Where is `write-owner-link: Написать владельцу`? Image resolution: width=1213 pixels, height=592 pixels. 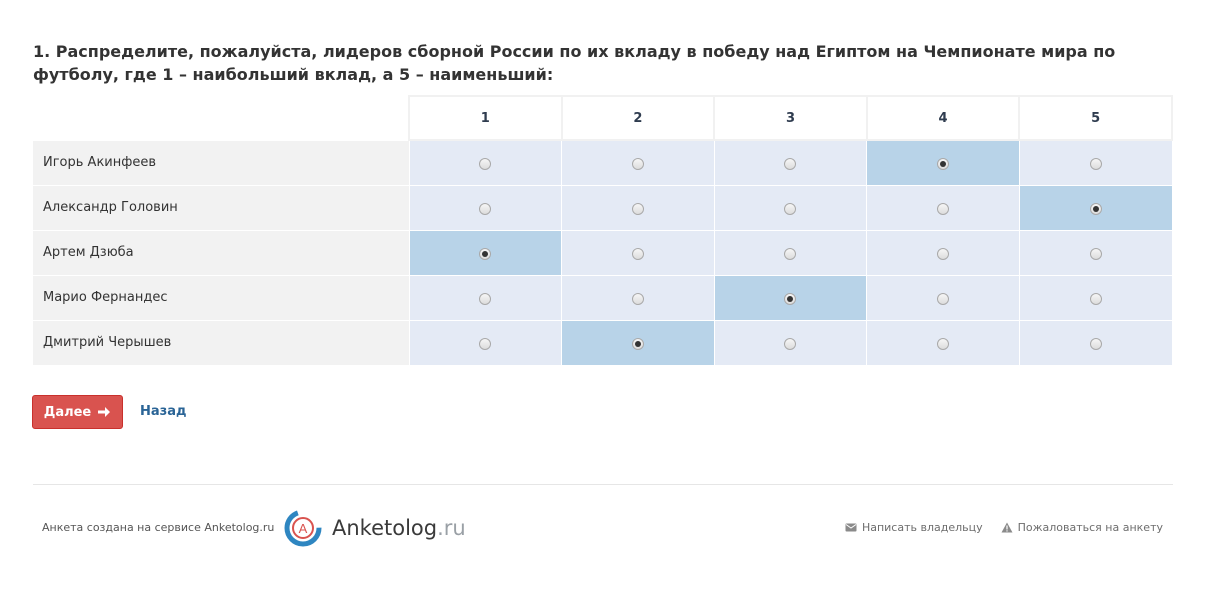
write-owner-link: Написать владельцу is located at coordinates (914, 527).